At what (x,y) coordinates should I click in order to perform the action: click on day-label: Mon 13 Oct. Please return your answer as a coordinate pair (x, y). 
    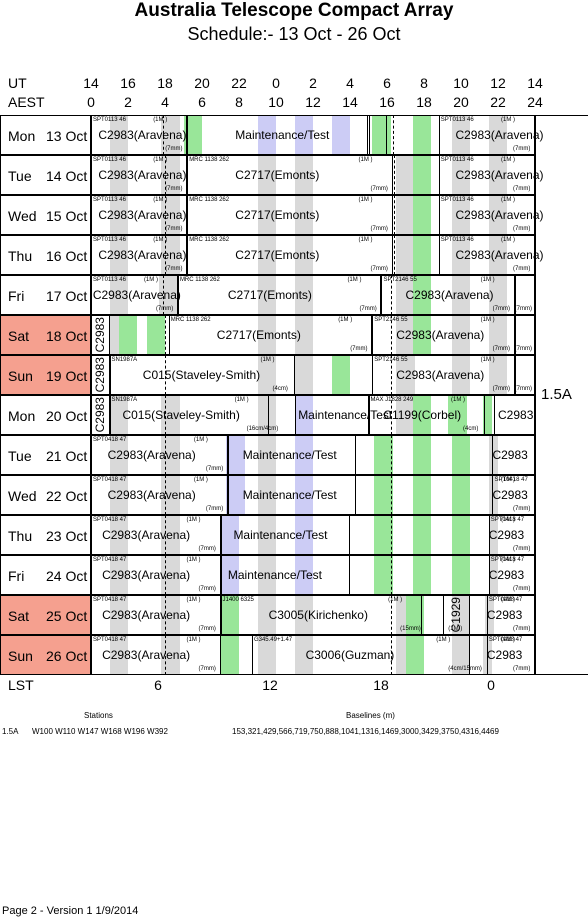
    Looking at the image, I should click on (45, 135).